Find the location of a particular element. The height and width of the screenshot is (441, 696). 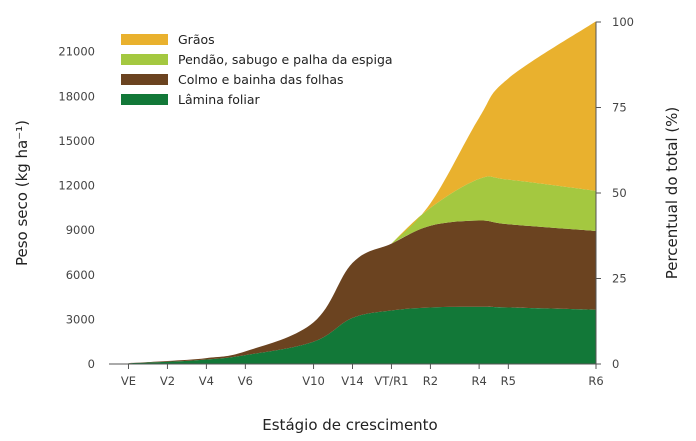

x-tick-label: V10 is located at coordinates (313, 381).